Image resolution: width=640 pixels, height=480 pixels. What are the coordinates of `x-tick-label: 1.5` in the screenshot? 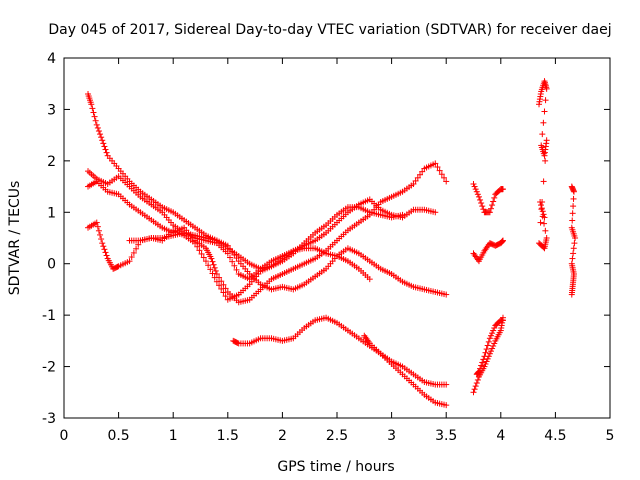 It's located at (228, 436).